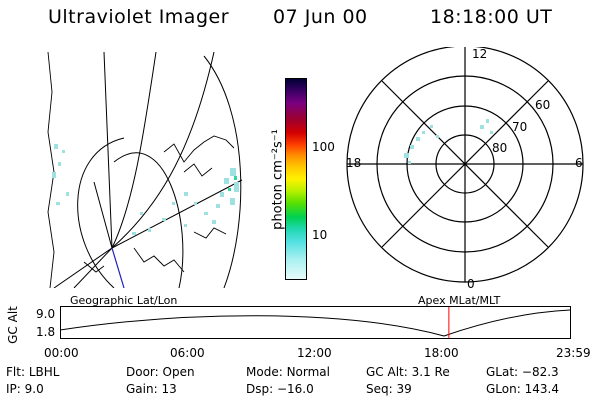 The height and width of the screenshot is (400, 600). What do you see at coordinates (46, 314) in the screenshot?
I see `orbit-ytick-high: 9.0` at bounding box center [46, 314].